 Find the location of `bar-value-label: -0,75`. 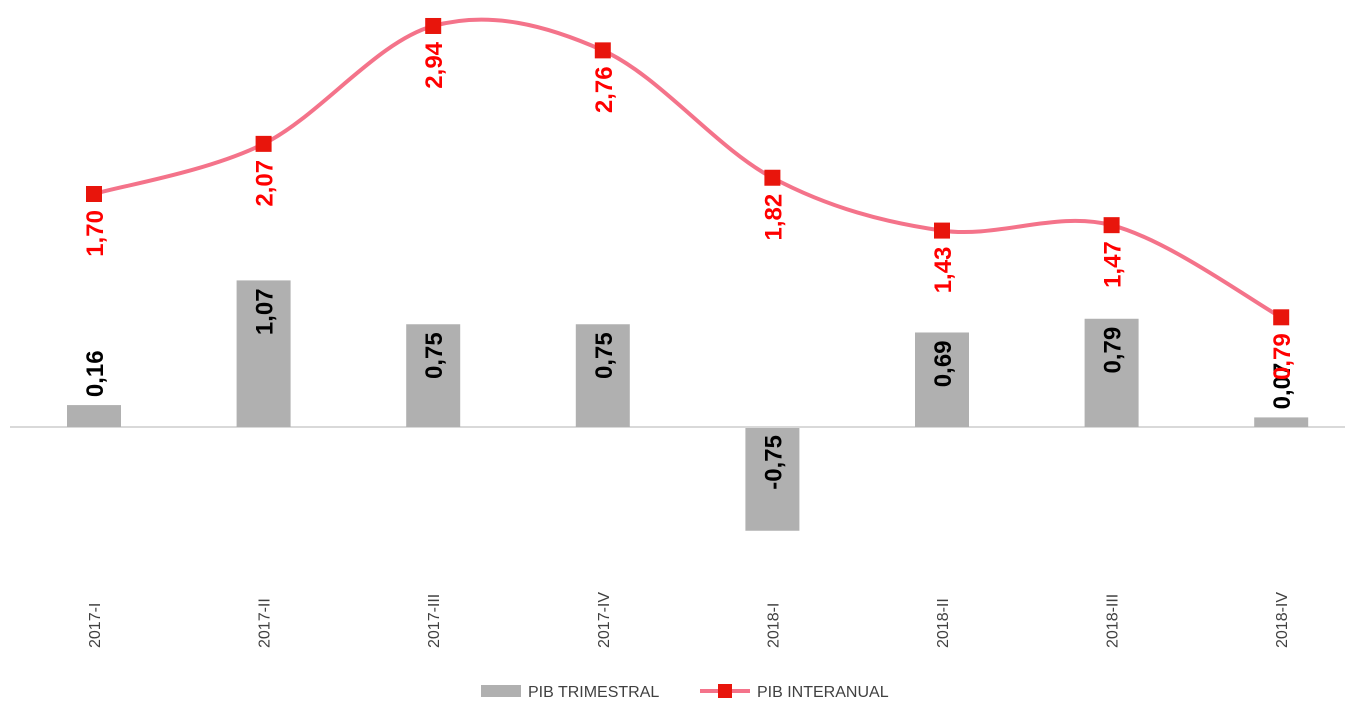

bar-value-label: -0,75 is located at coordinates (773, 462).